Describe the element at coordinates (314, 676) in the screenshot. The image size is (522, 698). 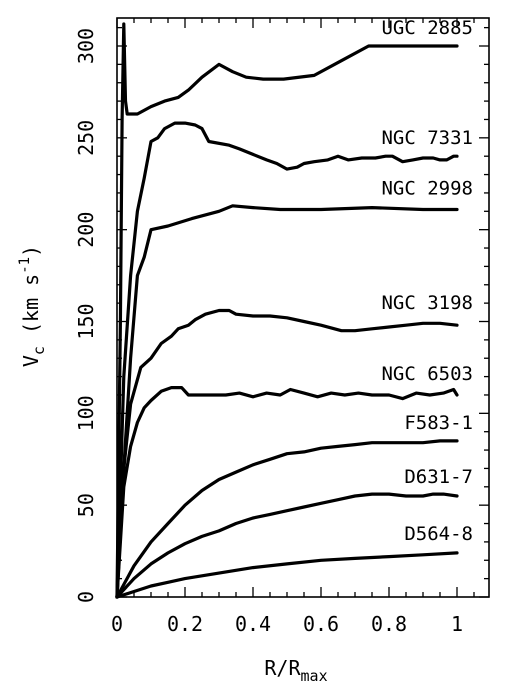
I see `x-axis-label-sub: max` at that location.